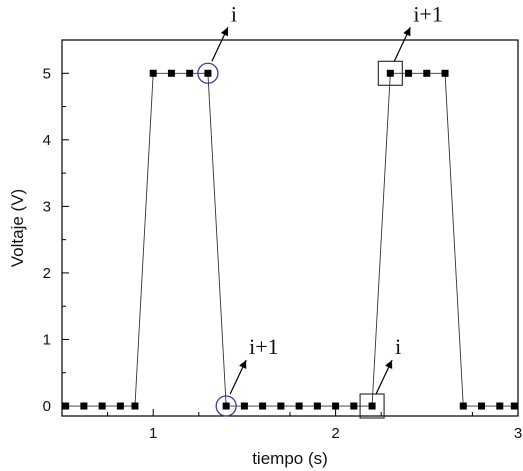 This screenshot has width=523, height=471. Describe the element at coordinates (290, 458) in the screenshot. I see `x-axis-title: tiempo (s)` at that location.